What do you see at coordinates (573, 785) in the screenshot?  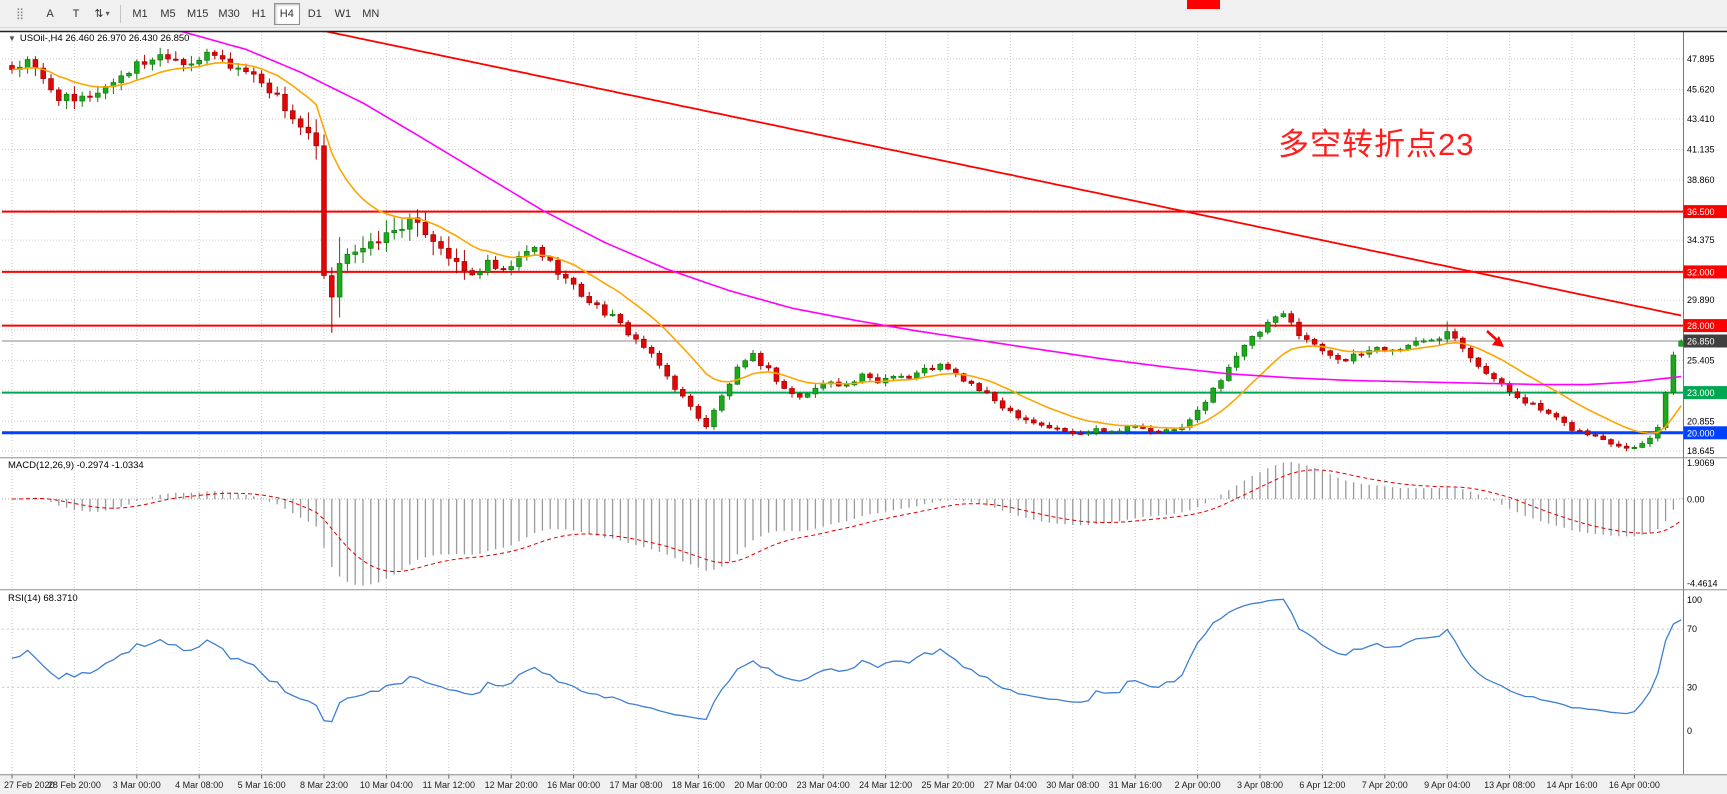 I see `svg-text: 16 Mar 00:00` at bounding box center [573, 785].